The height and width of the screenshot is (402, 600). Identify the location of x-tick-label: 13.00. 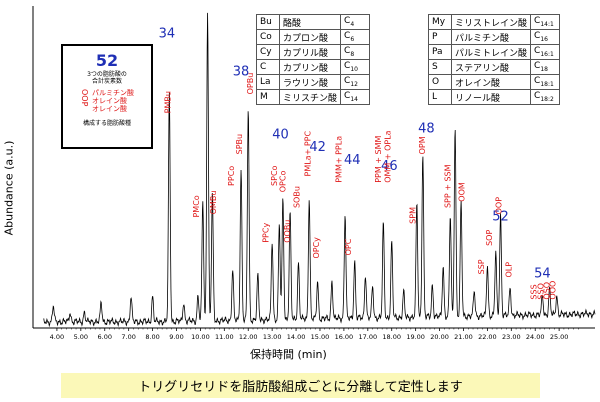
(272, 337).